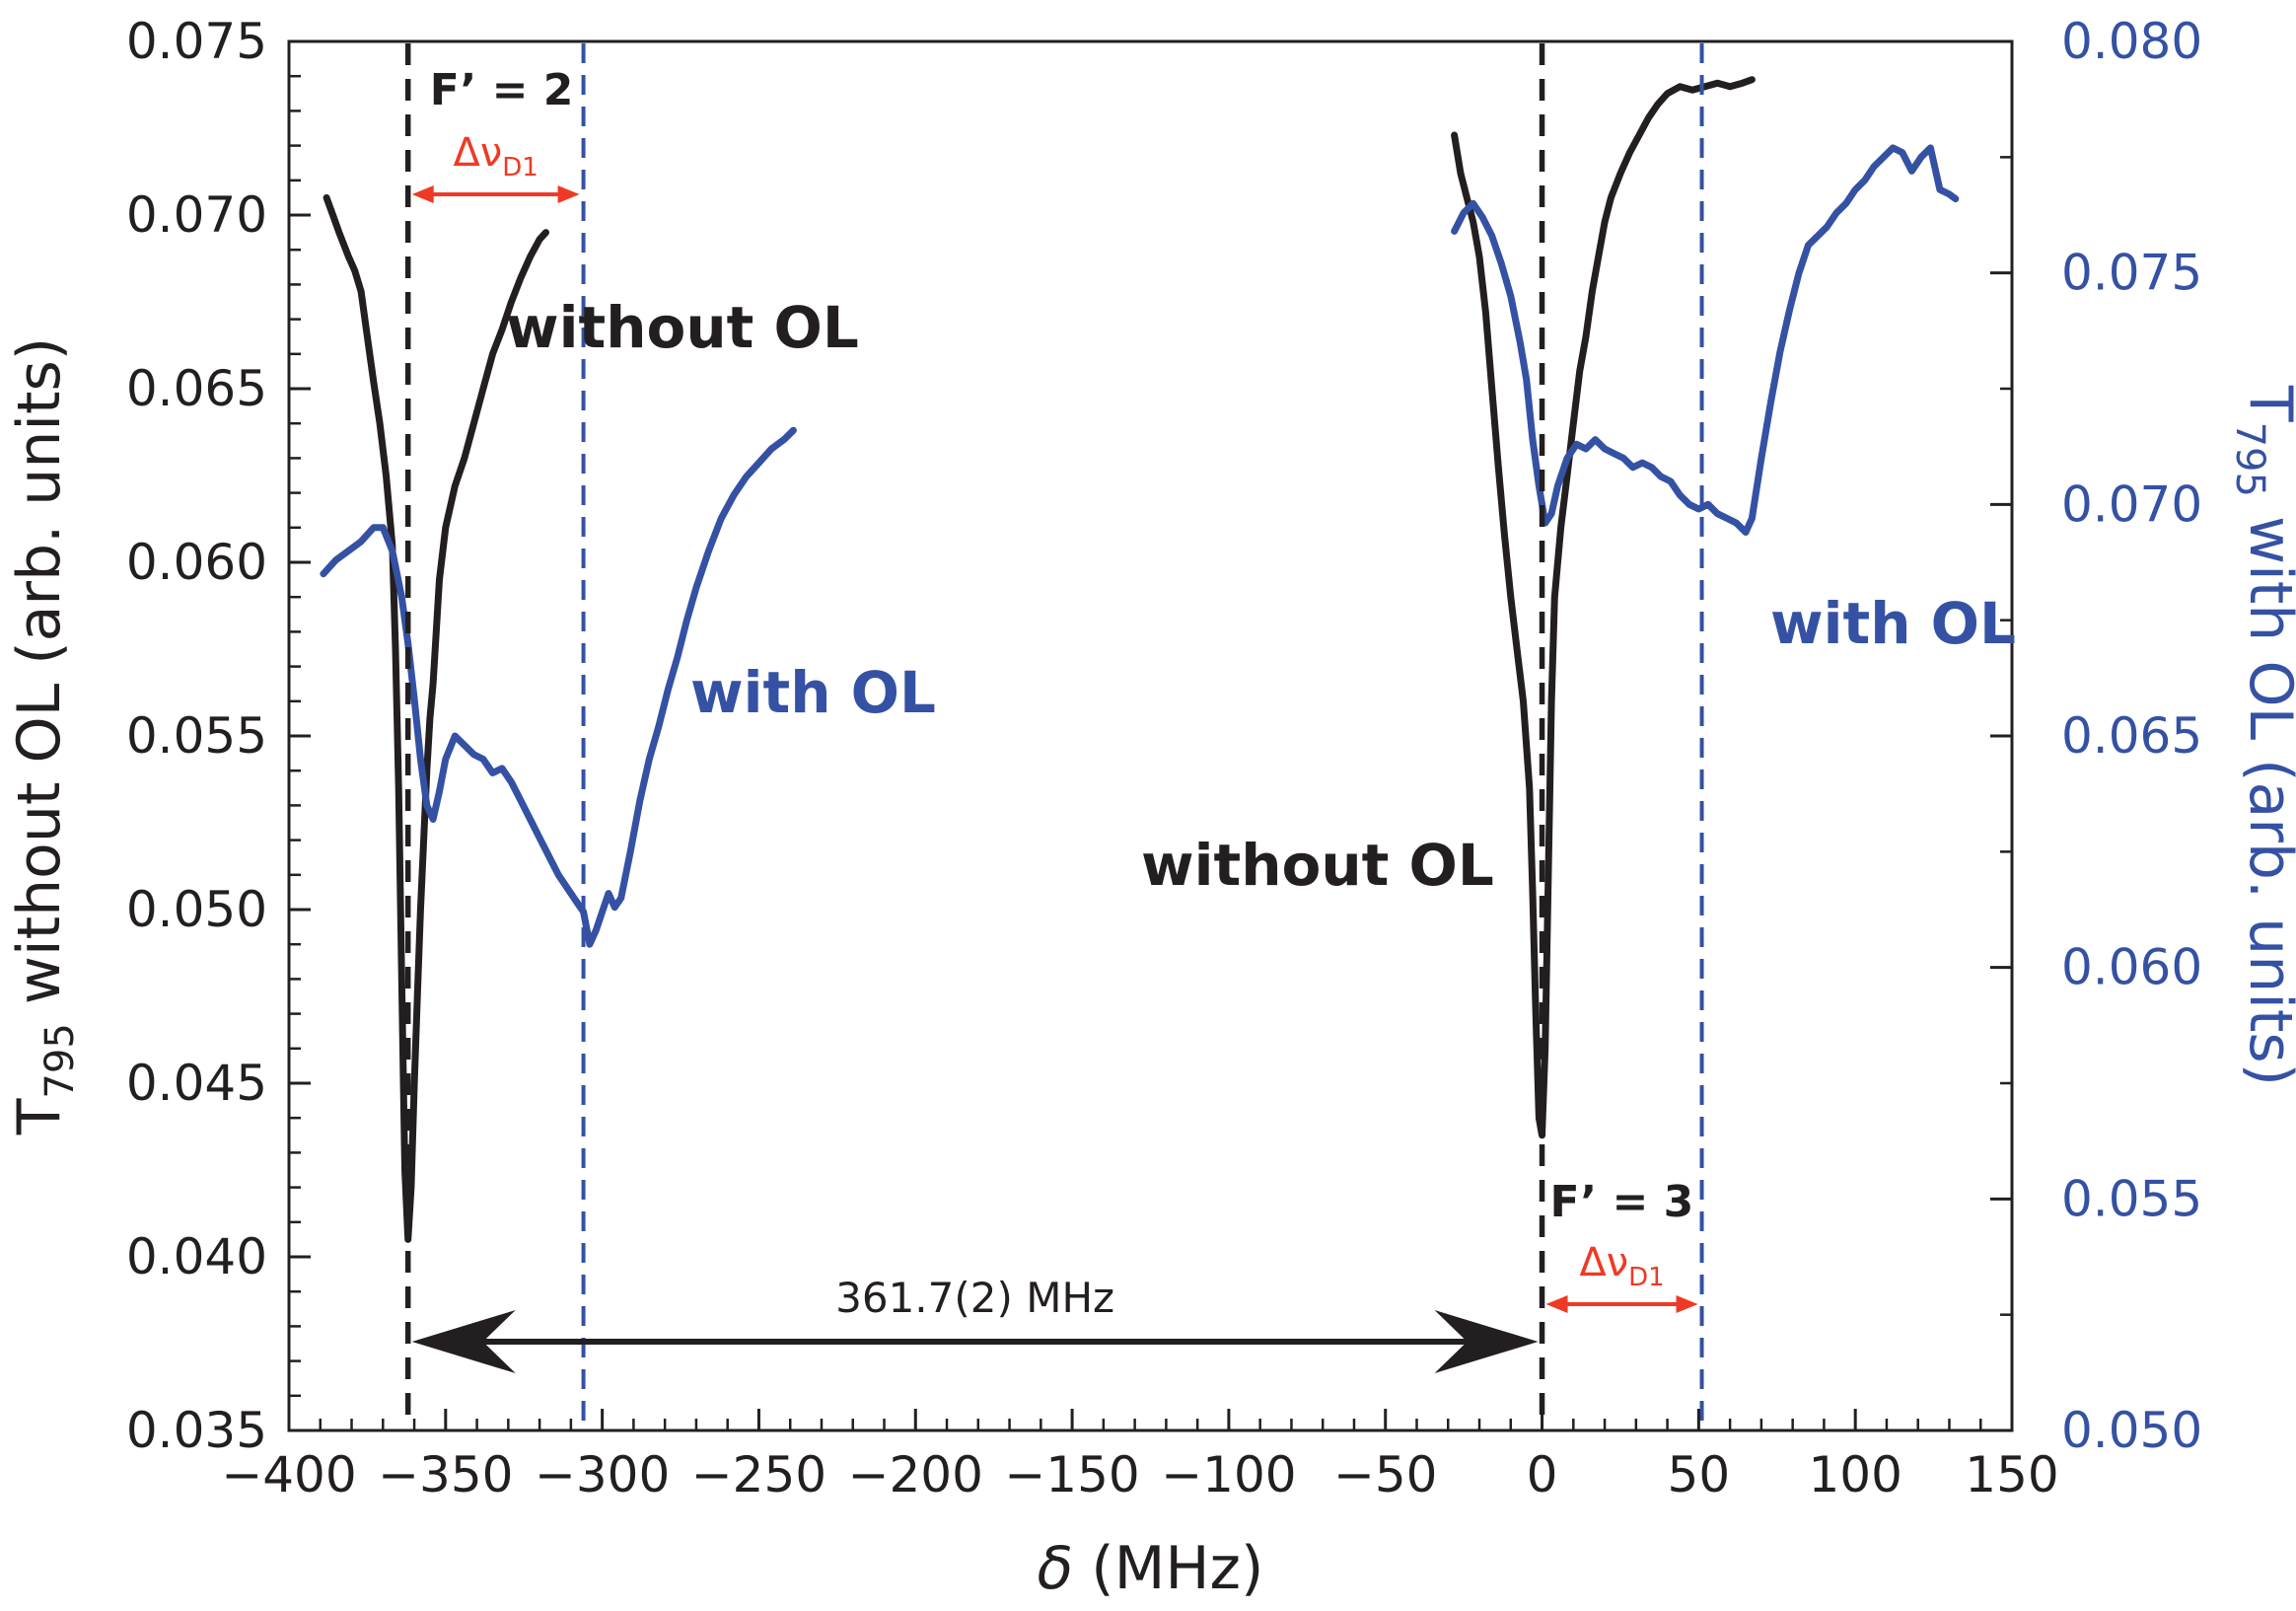 The width and height of the screenshot is (2296, 1611). Describe the element at coordinates (683, 327) in the screenshot. I see `label-without-ol-left: without OL` at that location.